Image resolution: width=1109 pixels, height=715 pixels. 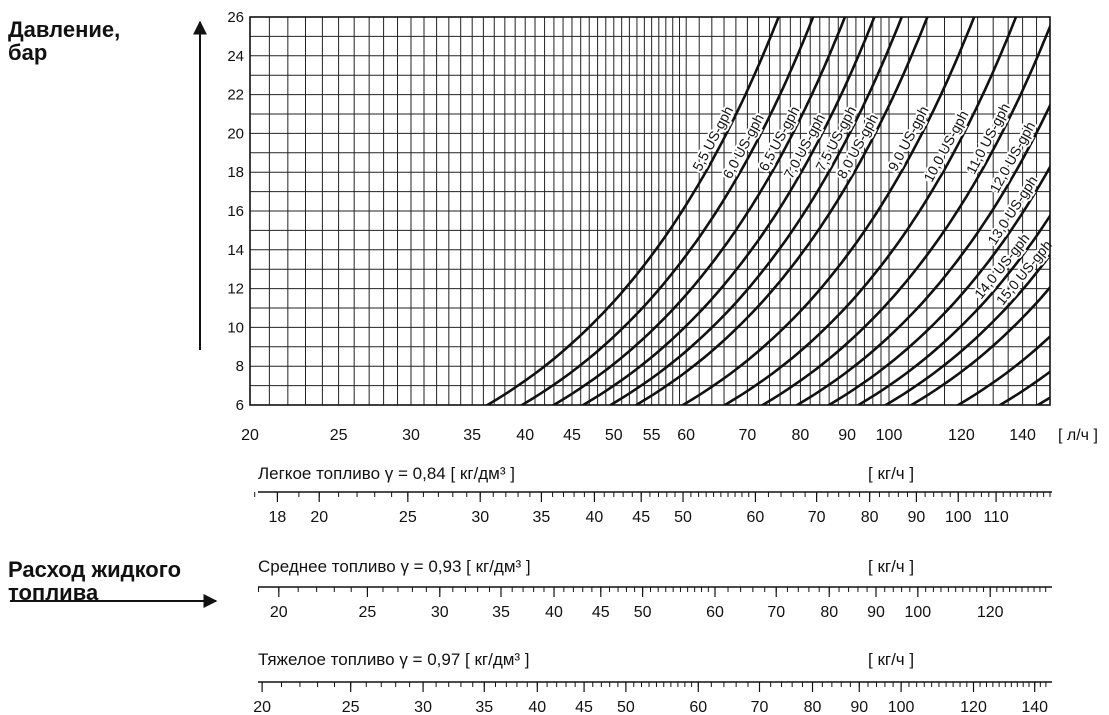 I want to click on x-axis-title: Расход жидкого топлива, so click(x=94, y=581).